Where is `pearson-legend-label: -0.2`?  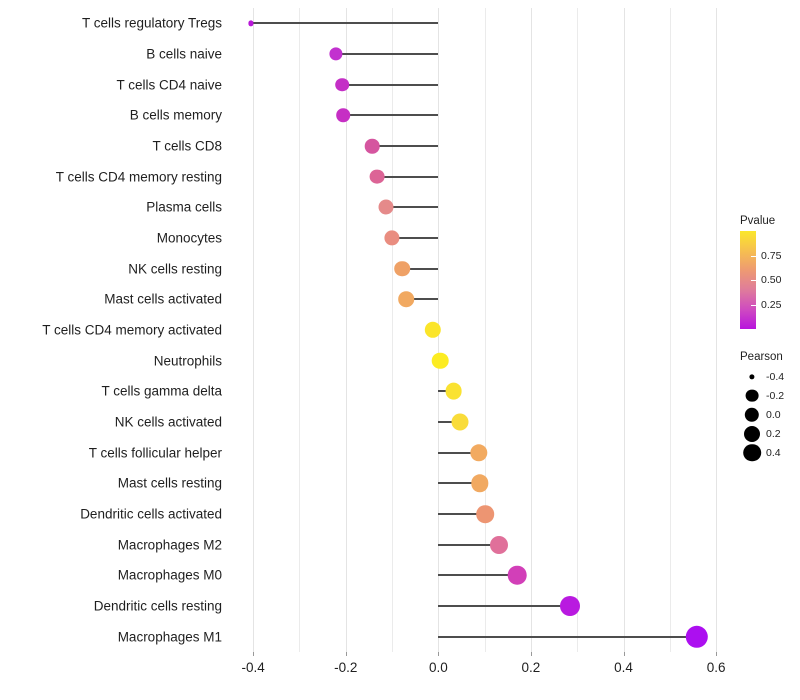 pearson-legend-label: -0.2 is located at coordinates (775, 395).